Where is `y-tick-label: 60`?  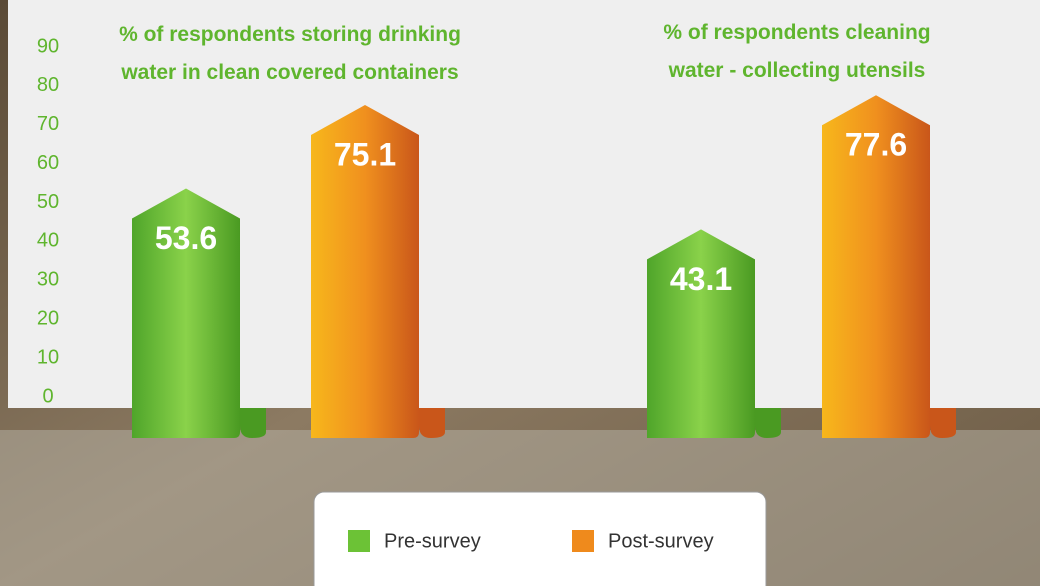
y-tick-label: 60 is located at coordinates (48, 163).